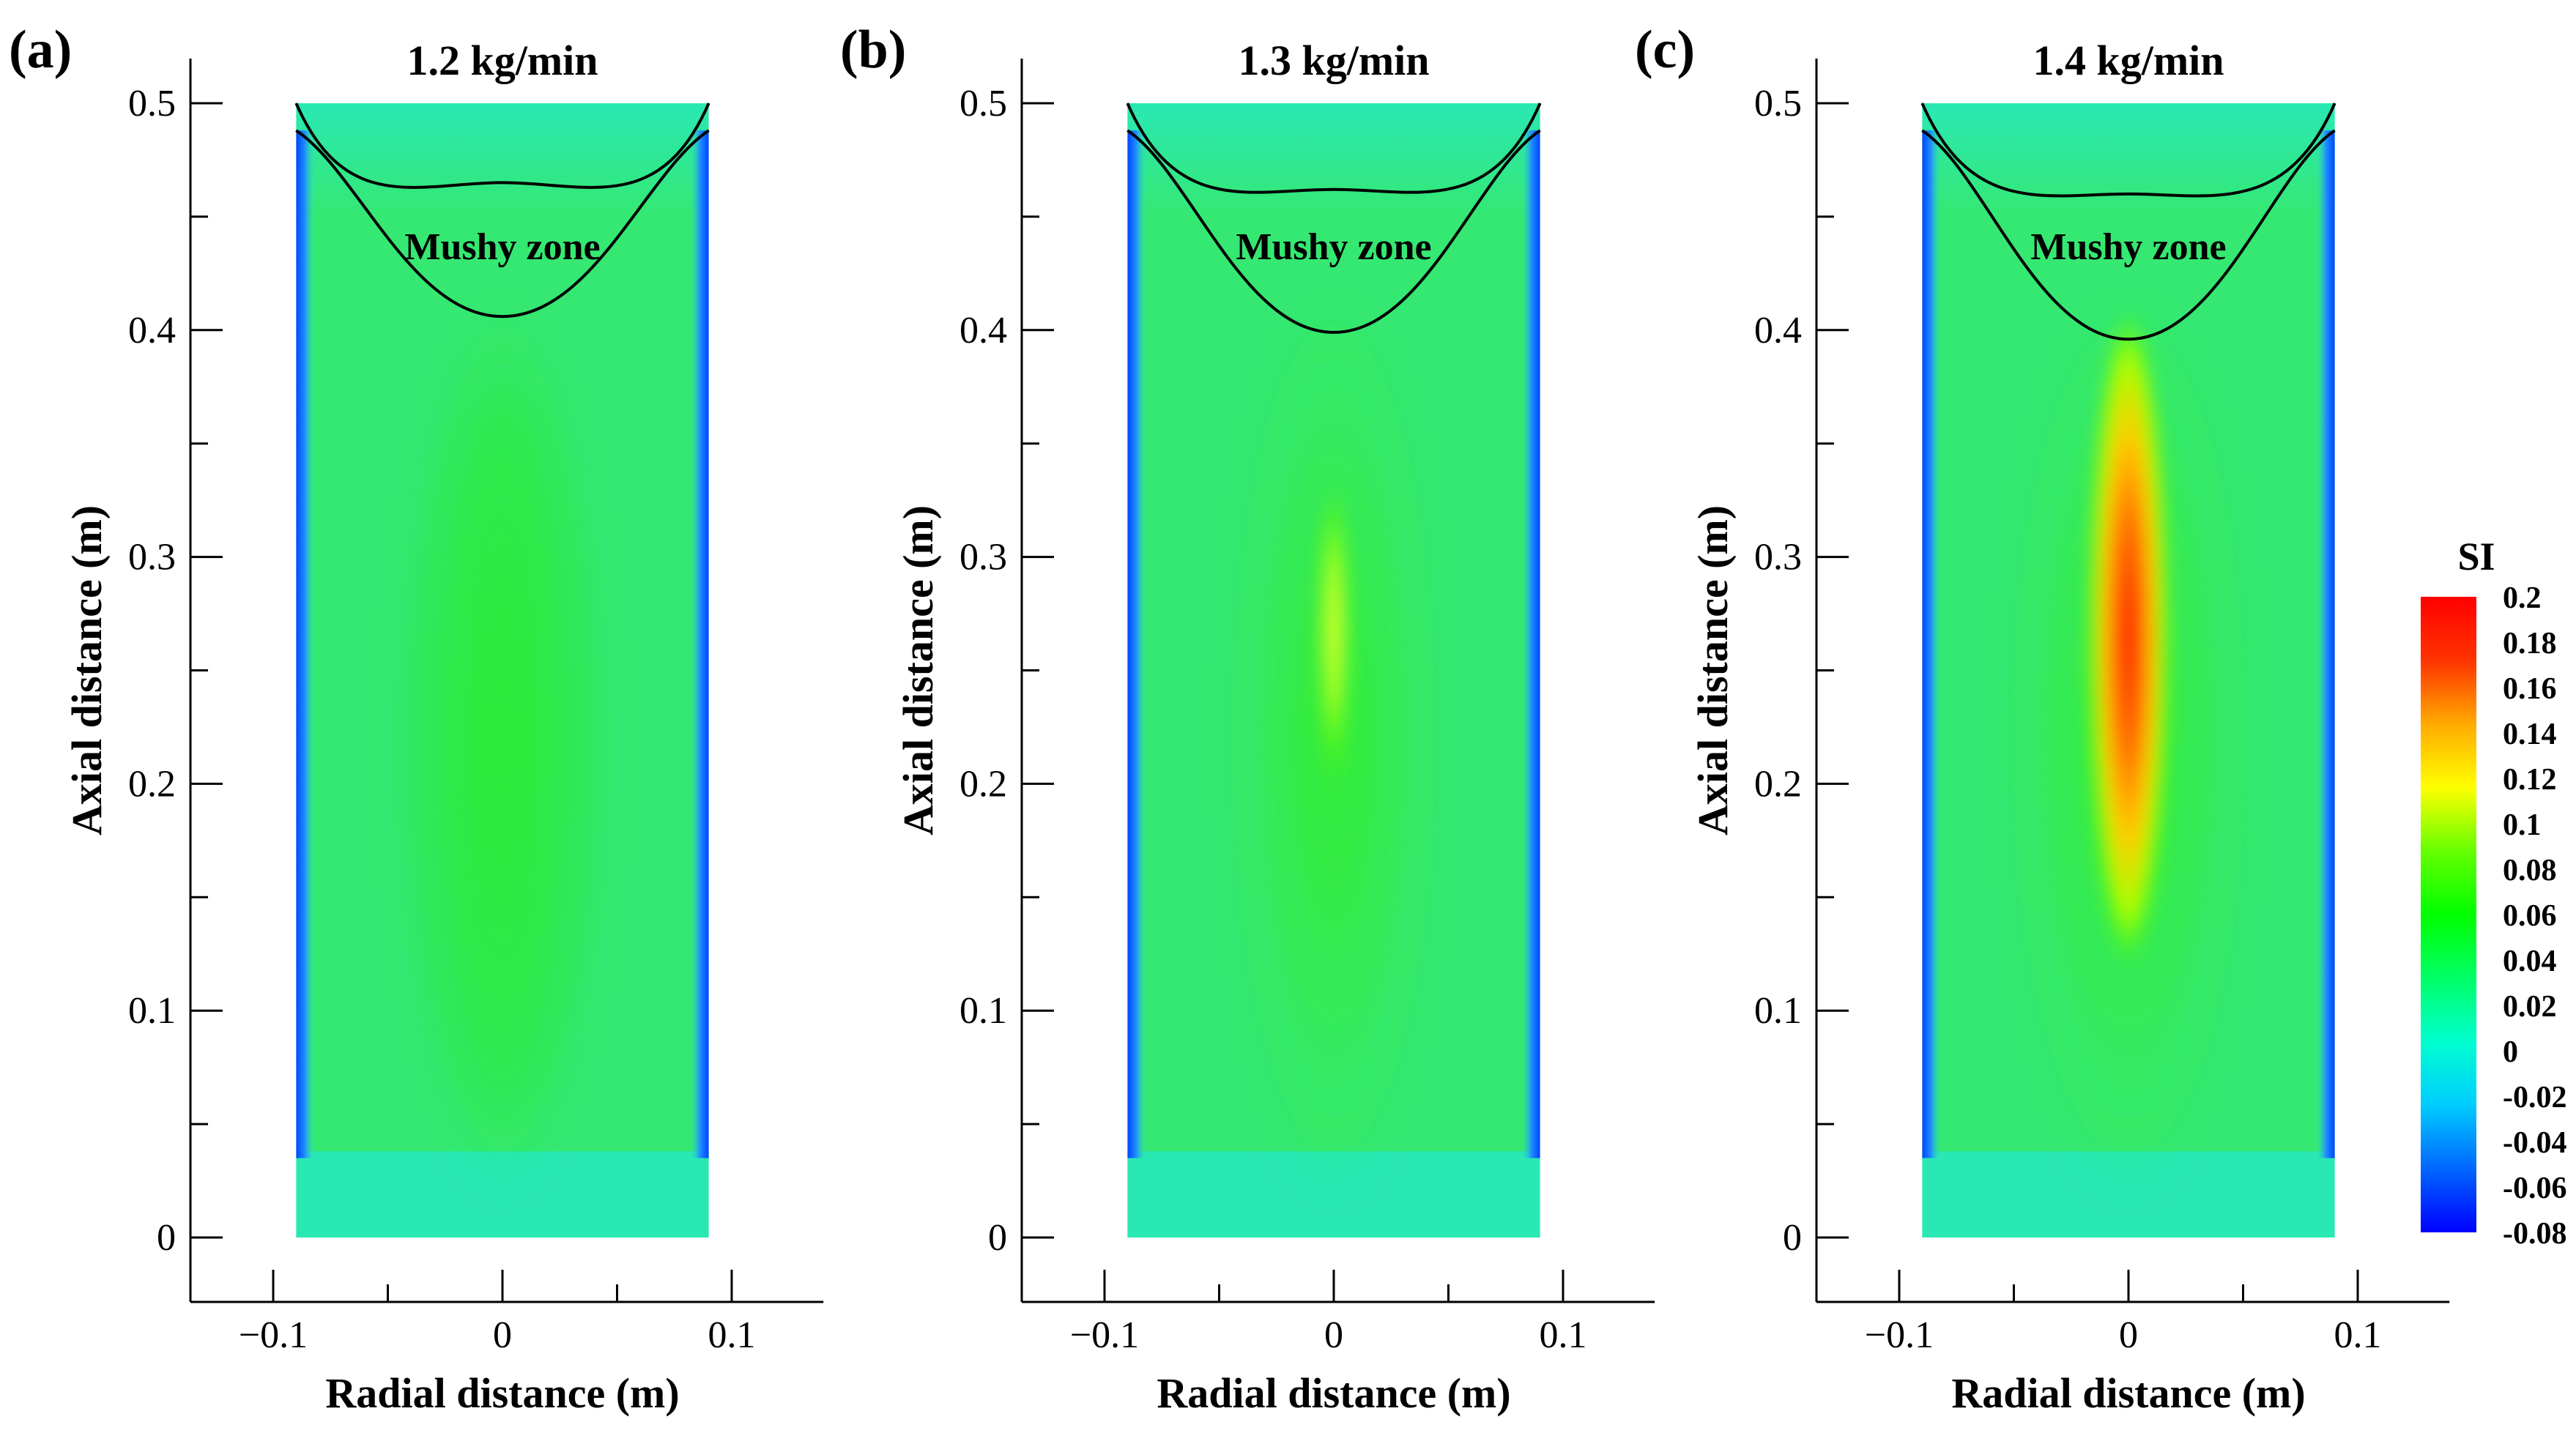 This screenshot has width=2576, height=1433. Describe the element at coordinates (1665, 50) in the screenshot. I see `panel-letter: (c)` at that location.